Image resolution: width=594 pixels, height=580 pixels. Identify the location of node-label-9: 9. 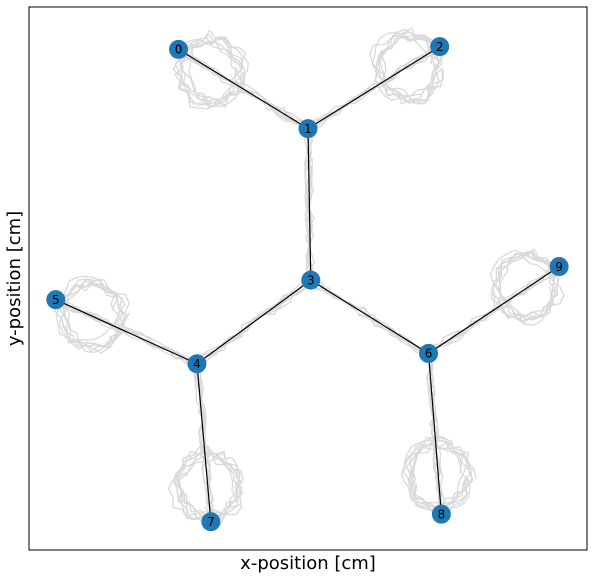
(559, 267).